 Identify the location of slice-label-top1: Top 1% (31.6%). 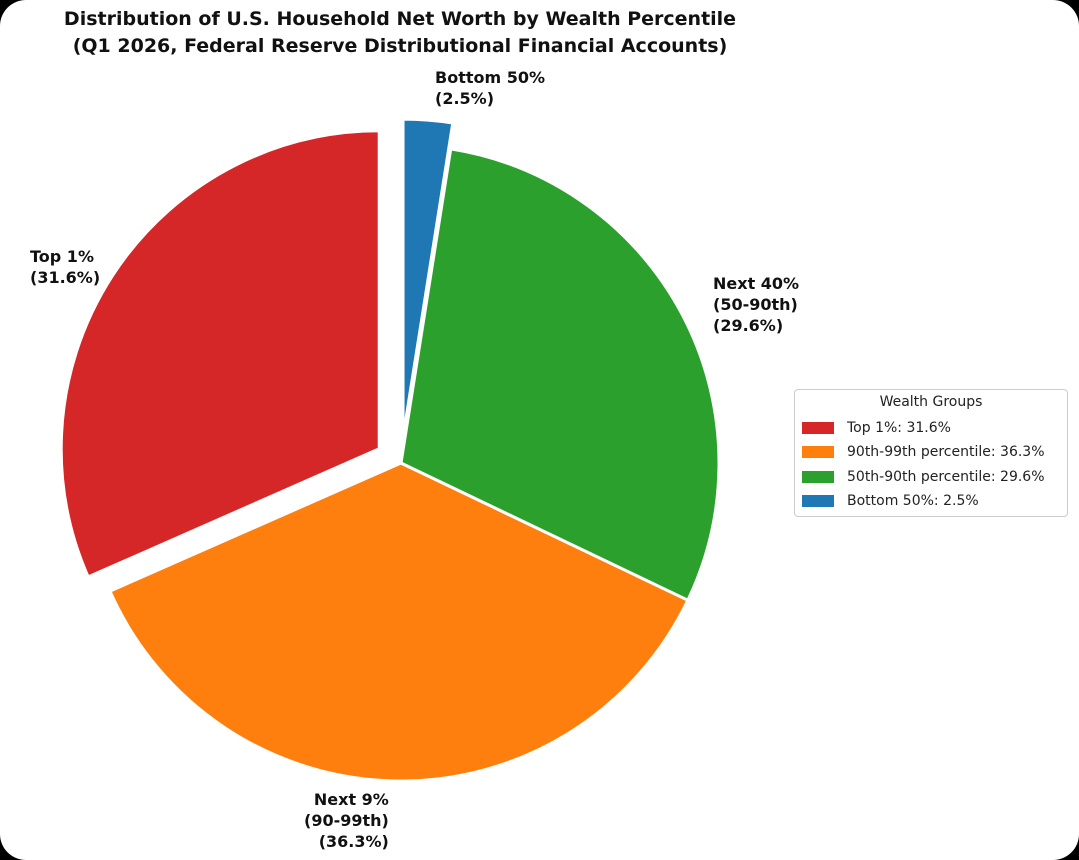
(65, 267).